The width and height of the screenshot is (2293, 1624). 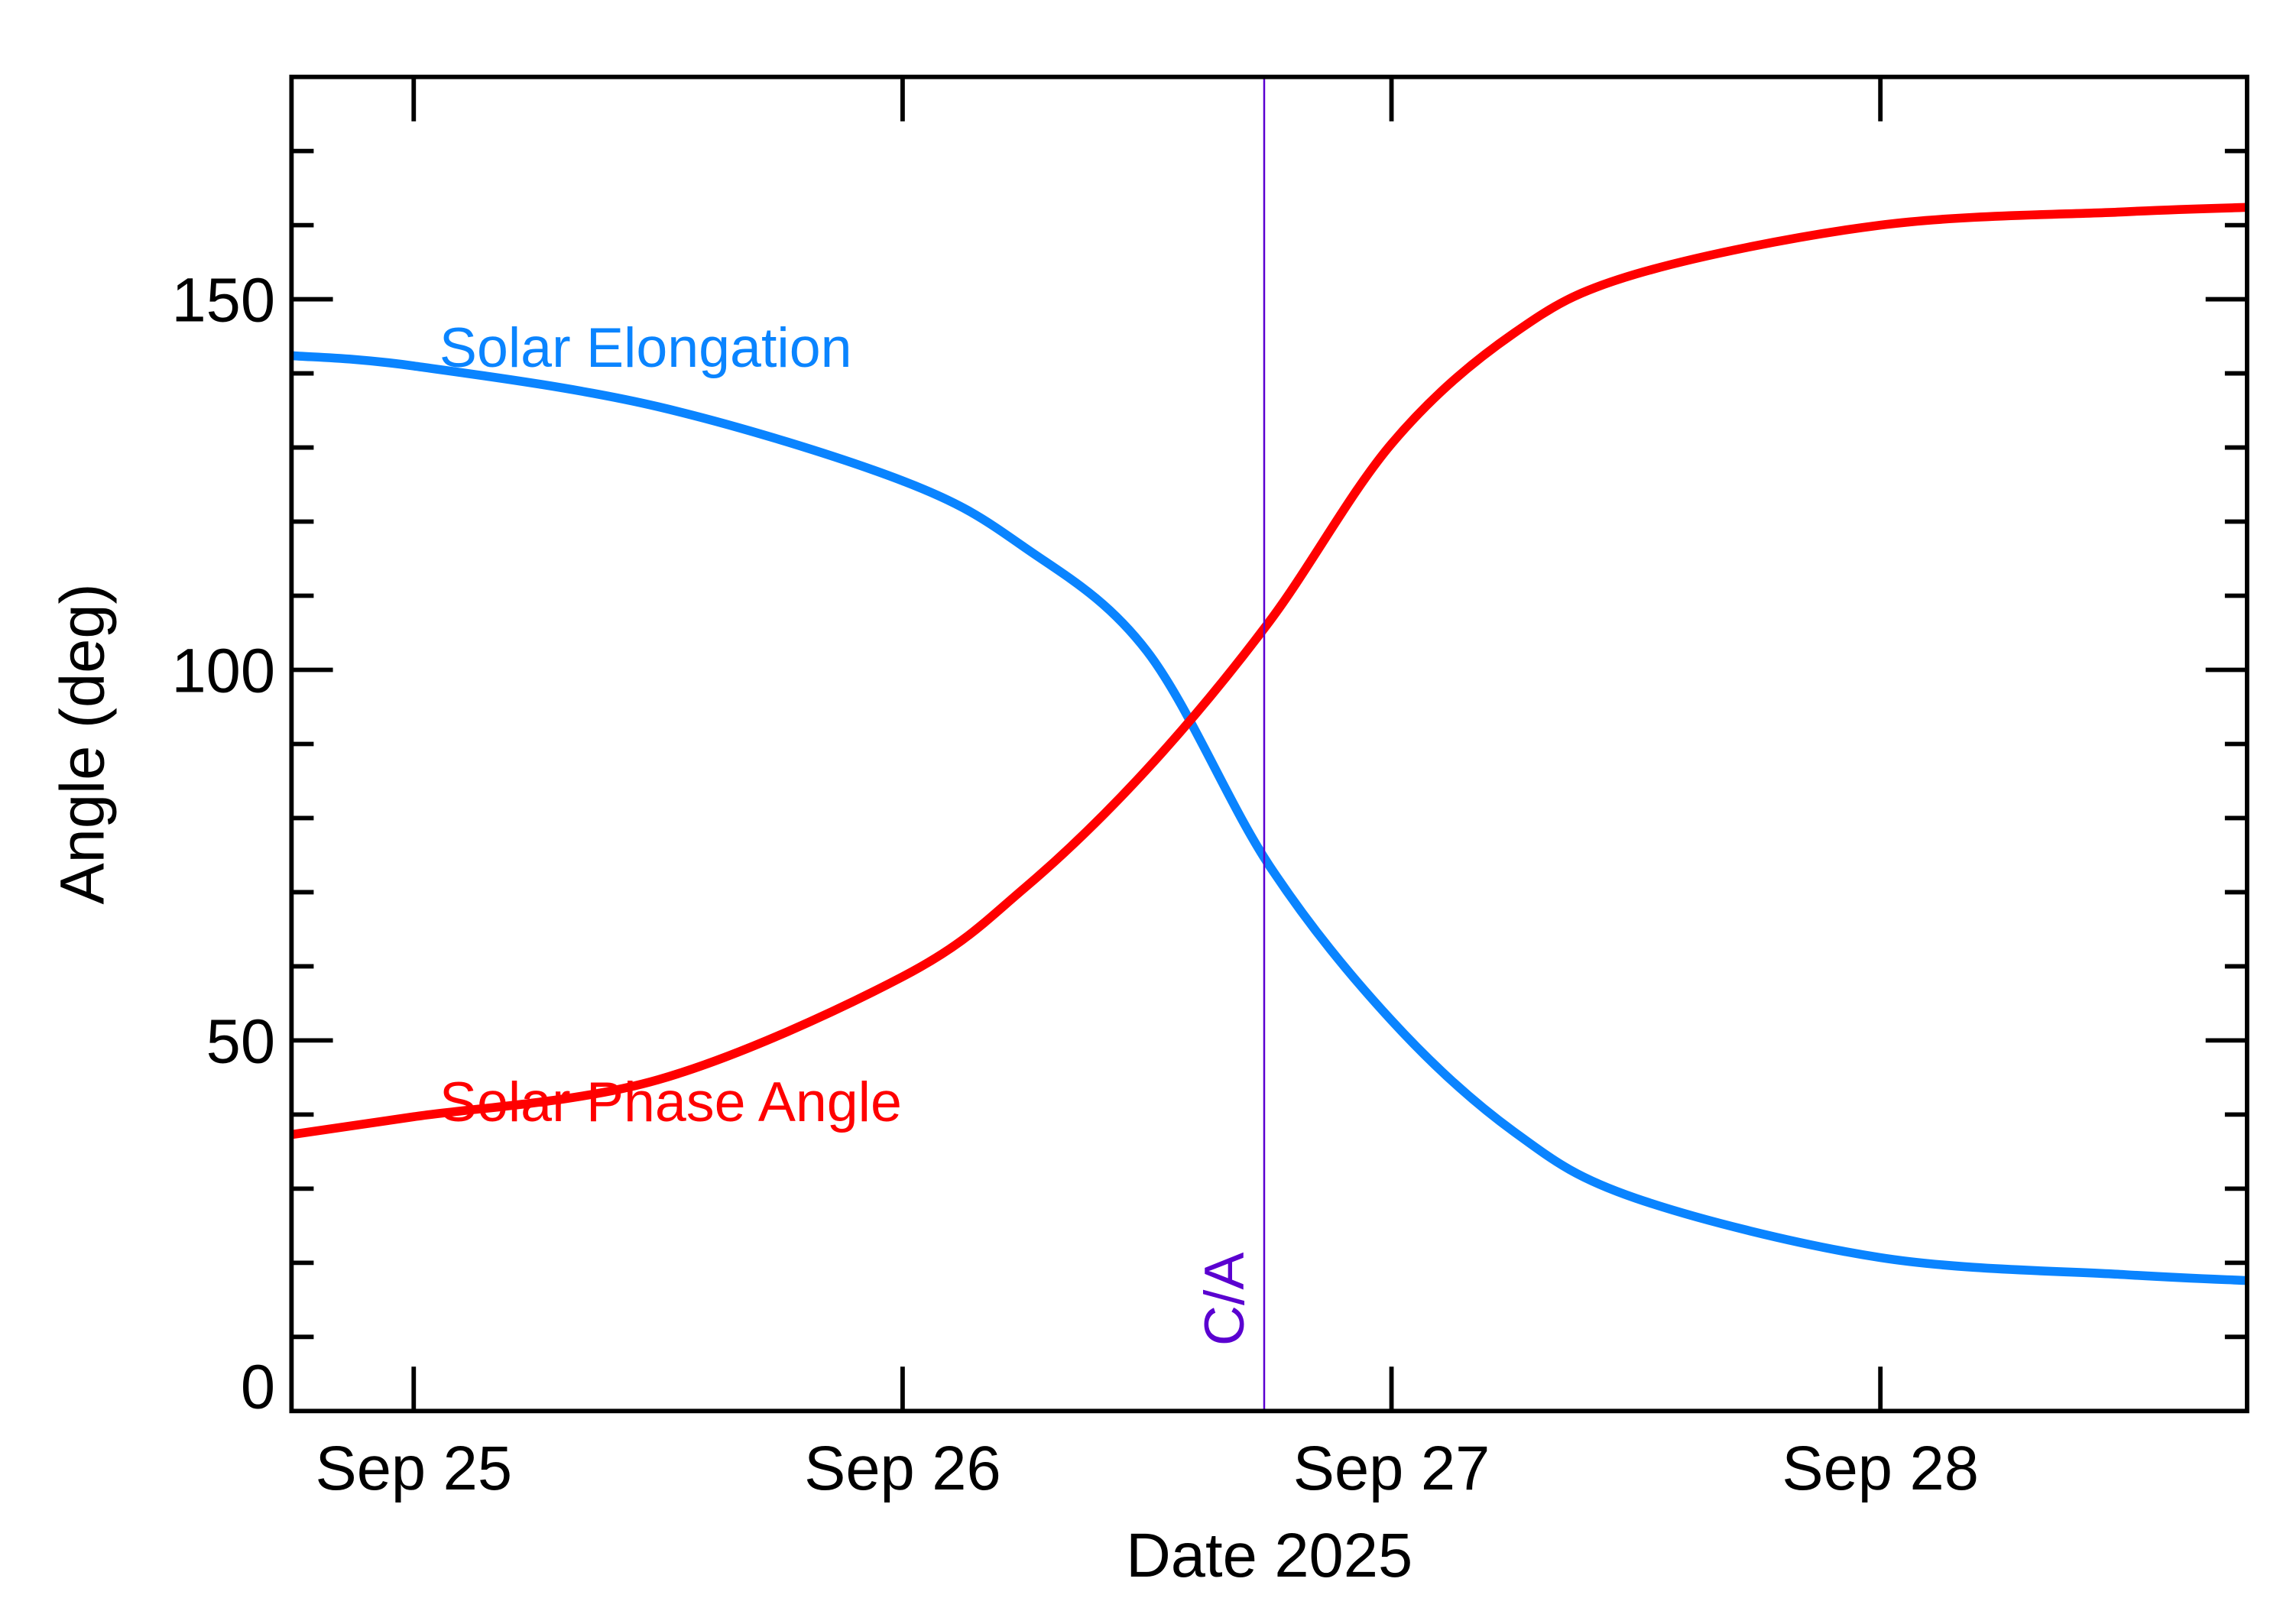 What do you see at coordinates (902, 1468) in the screenshot?
I see `x-tick-label: Sep 26` at bounding box center [902, 1468].